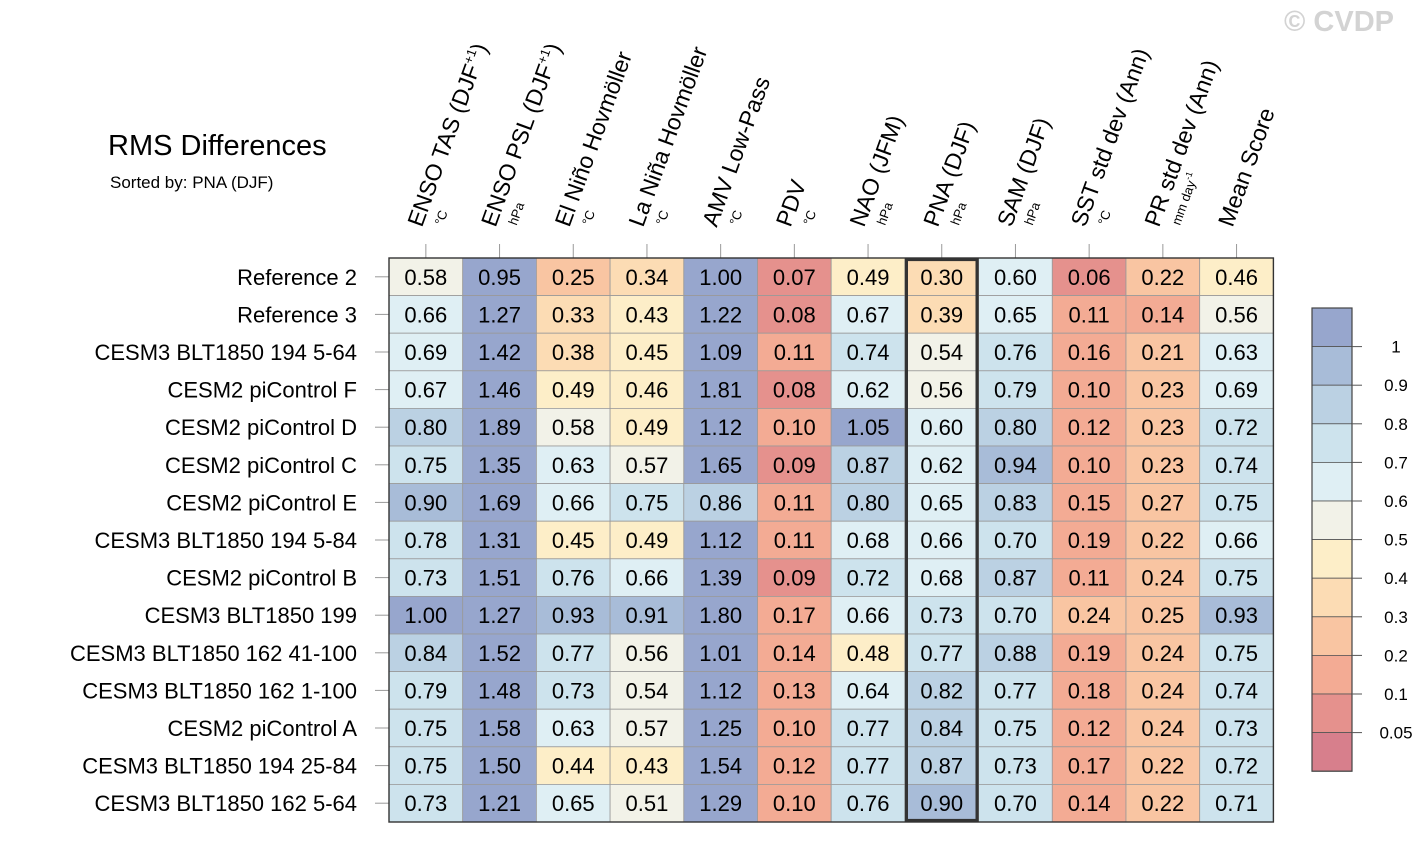 The width and height of the screenshot is (1423, 842). What do you see at coordinates (941, 728) in the screenshot?
I see `cell-value: 0.84` at bounding box center [941, 728].